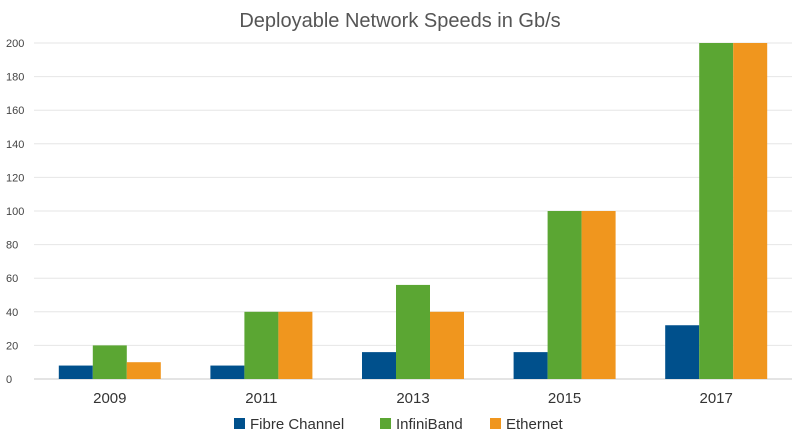 The width and height of the screenshot is (800, 442). I want to click on bar-infiniband-2009, so click(109, 362).